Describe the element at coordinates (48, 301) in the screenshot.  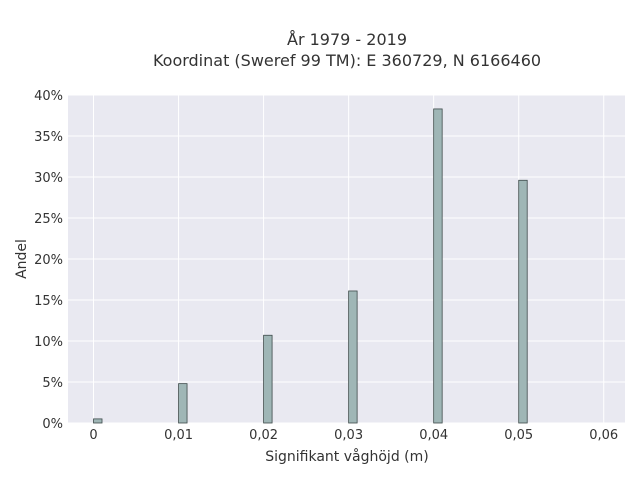
I see `y-tick-label: 15%` at that location.